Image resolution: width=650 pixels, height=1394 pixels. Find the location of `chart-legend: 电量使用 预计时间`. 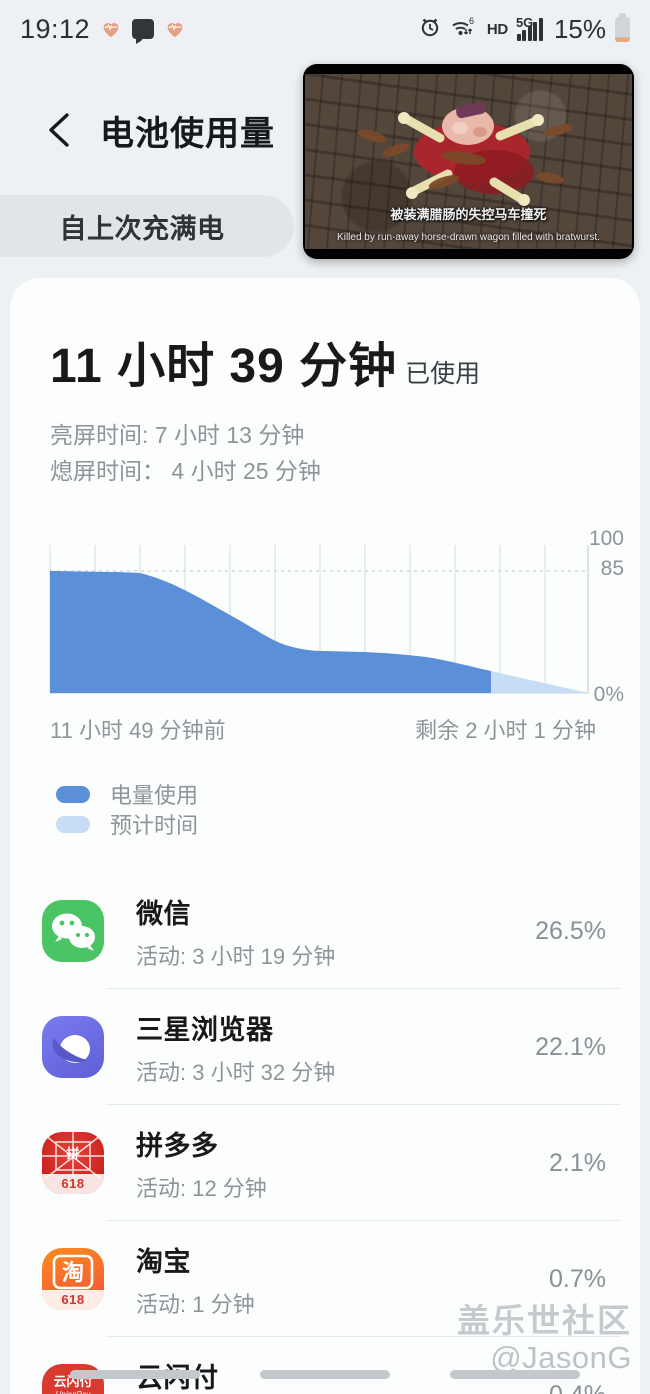

chart-legend: 电量使用 预计时间 is located at coordinates (348, 809).